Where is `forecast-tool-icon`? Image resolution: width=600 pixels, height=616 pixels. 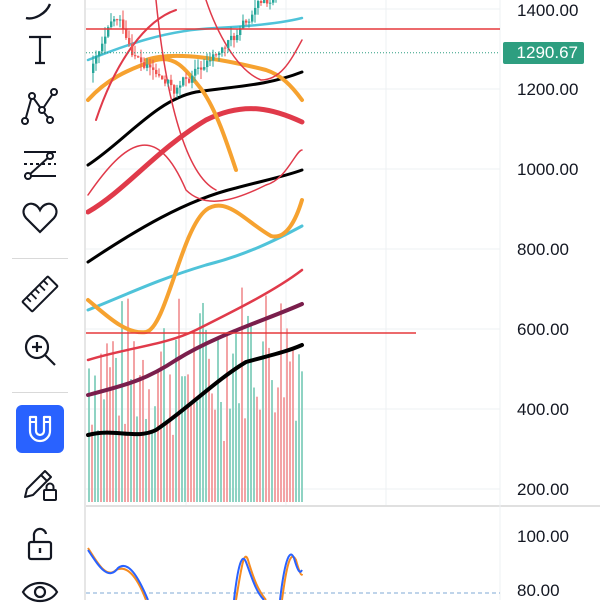 forecast-tool-icon is located at coordinates (40, 164).